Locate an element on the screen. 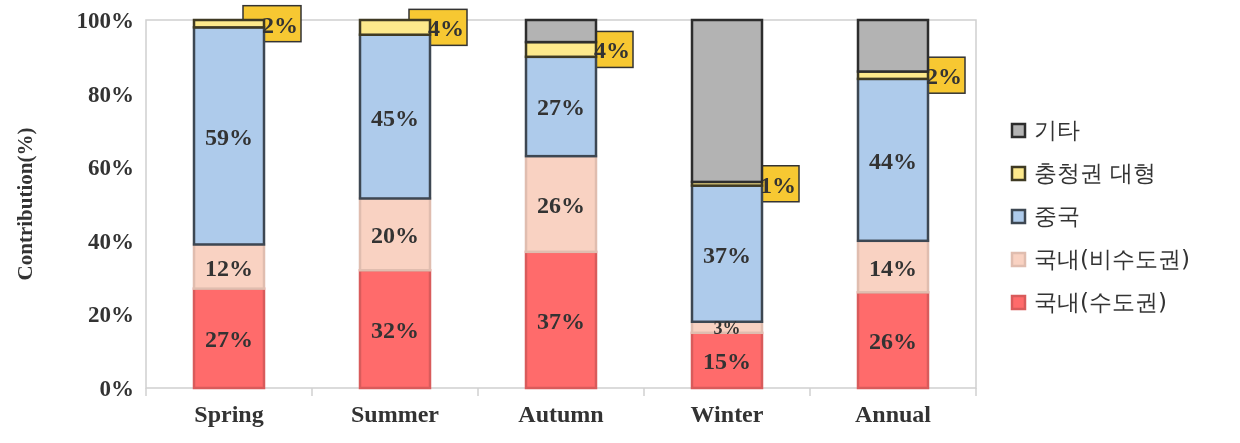  y-tick-label: 0% is located at coordinates (116, 388).